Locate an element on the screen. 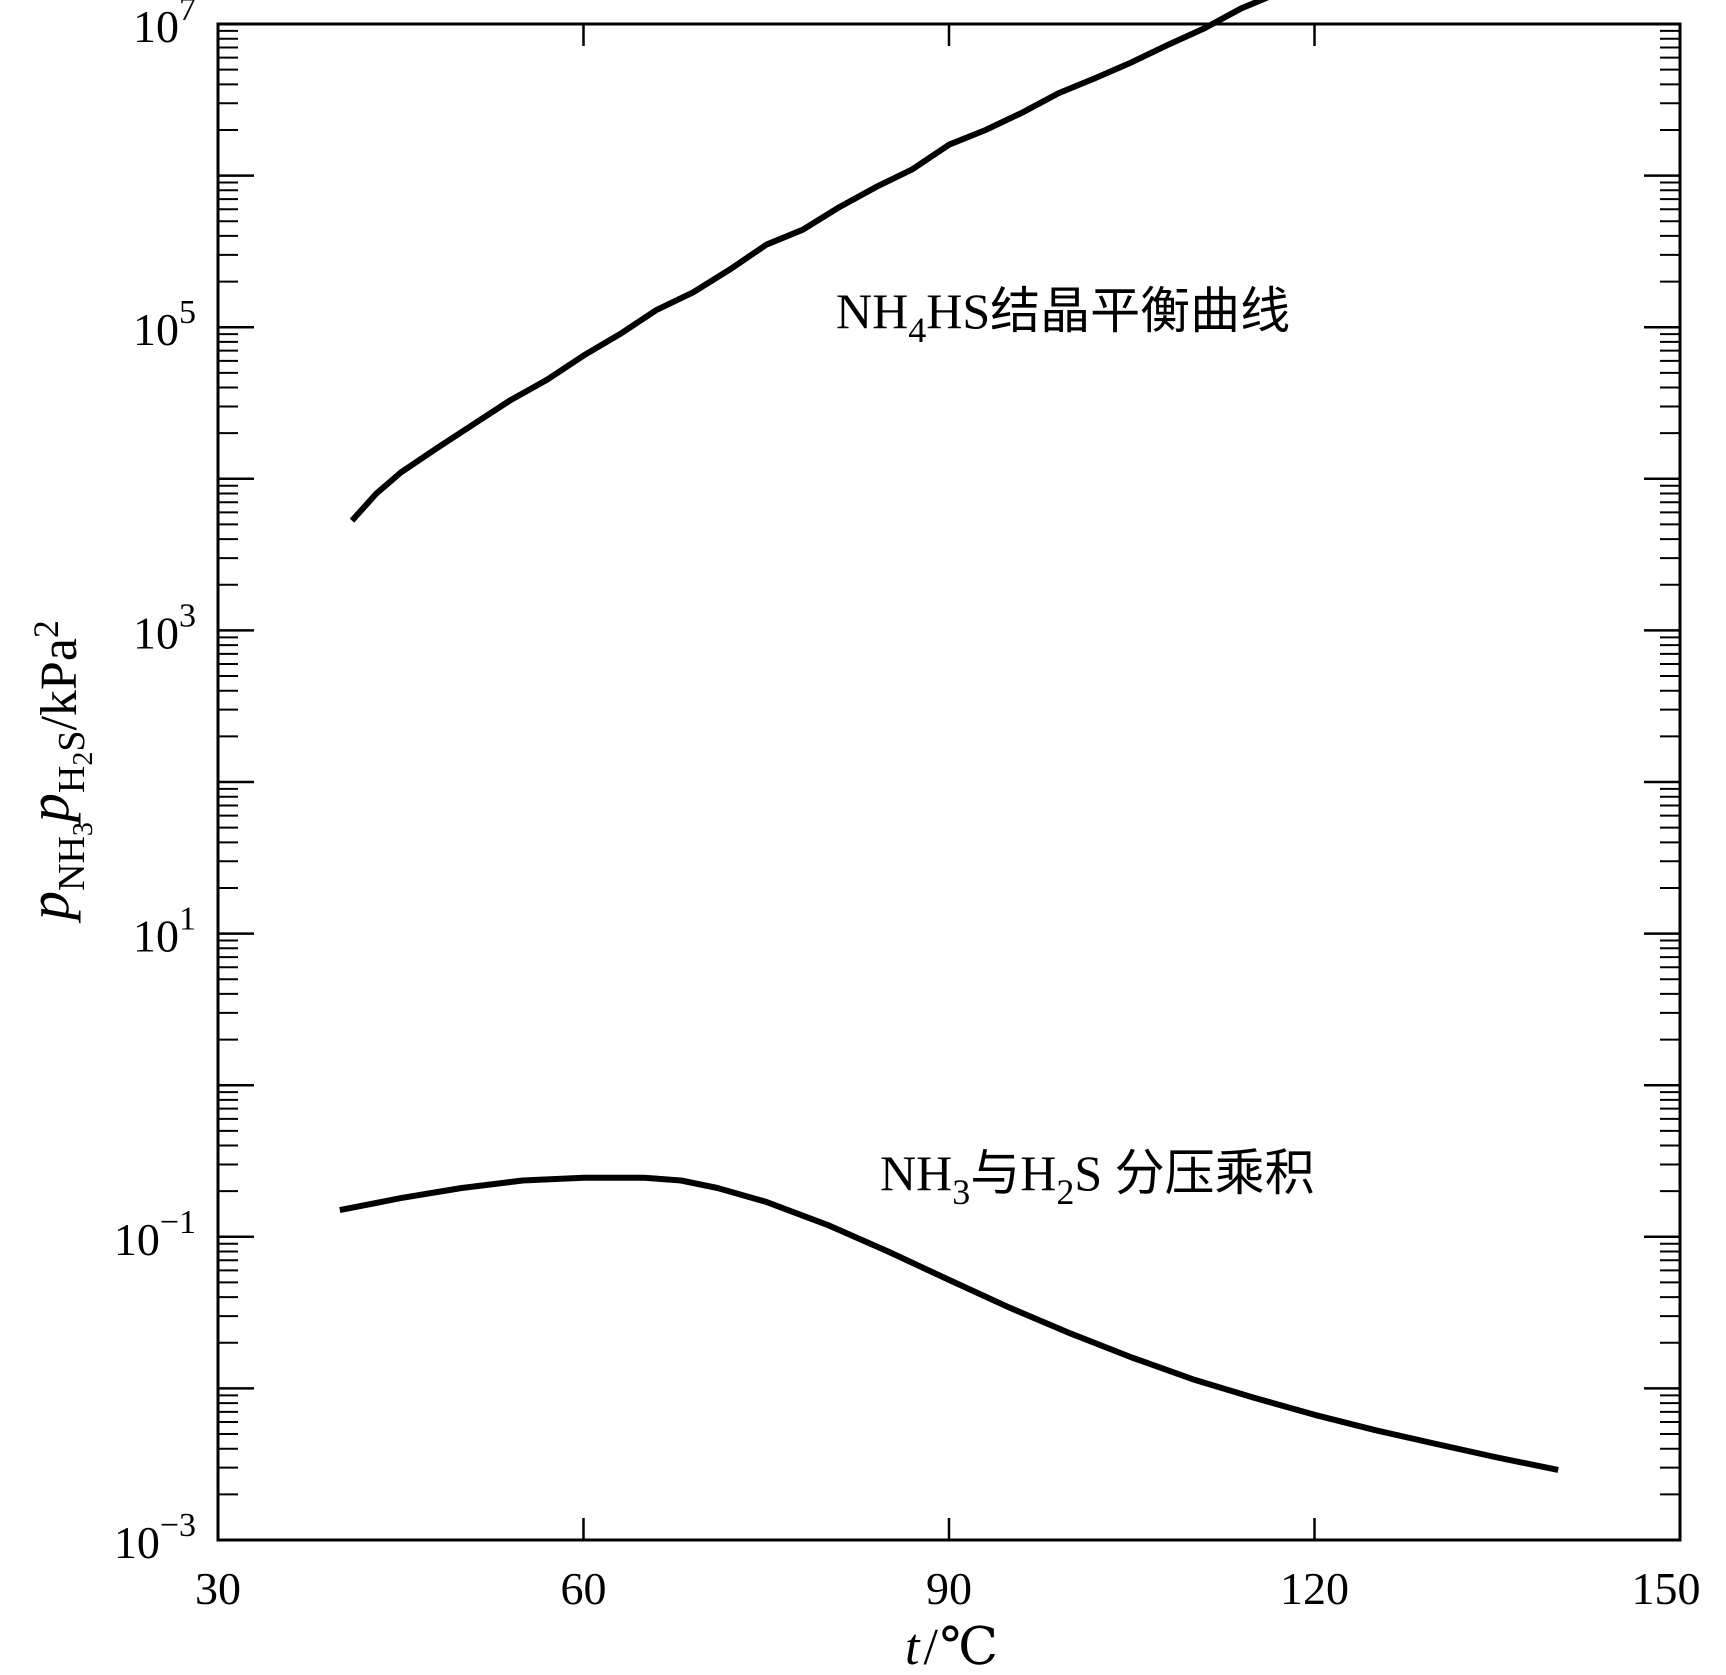  y-tick-label: 10³ is located at coordinates (164, 627).